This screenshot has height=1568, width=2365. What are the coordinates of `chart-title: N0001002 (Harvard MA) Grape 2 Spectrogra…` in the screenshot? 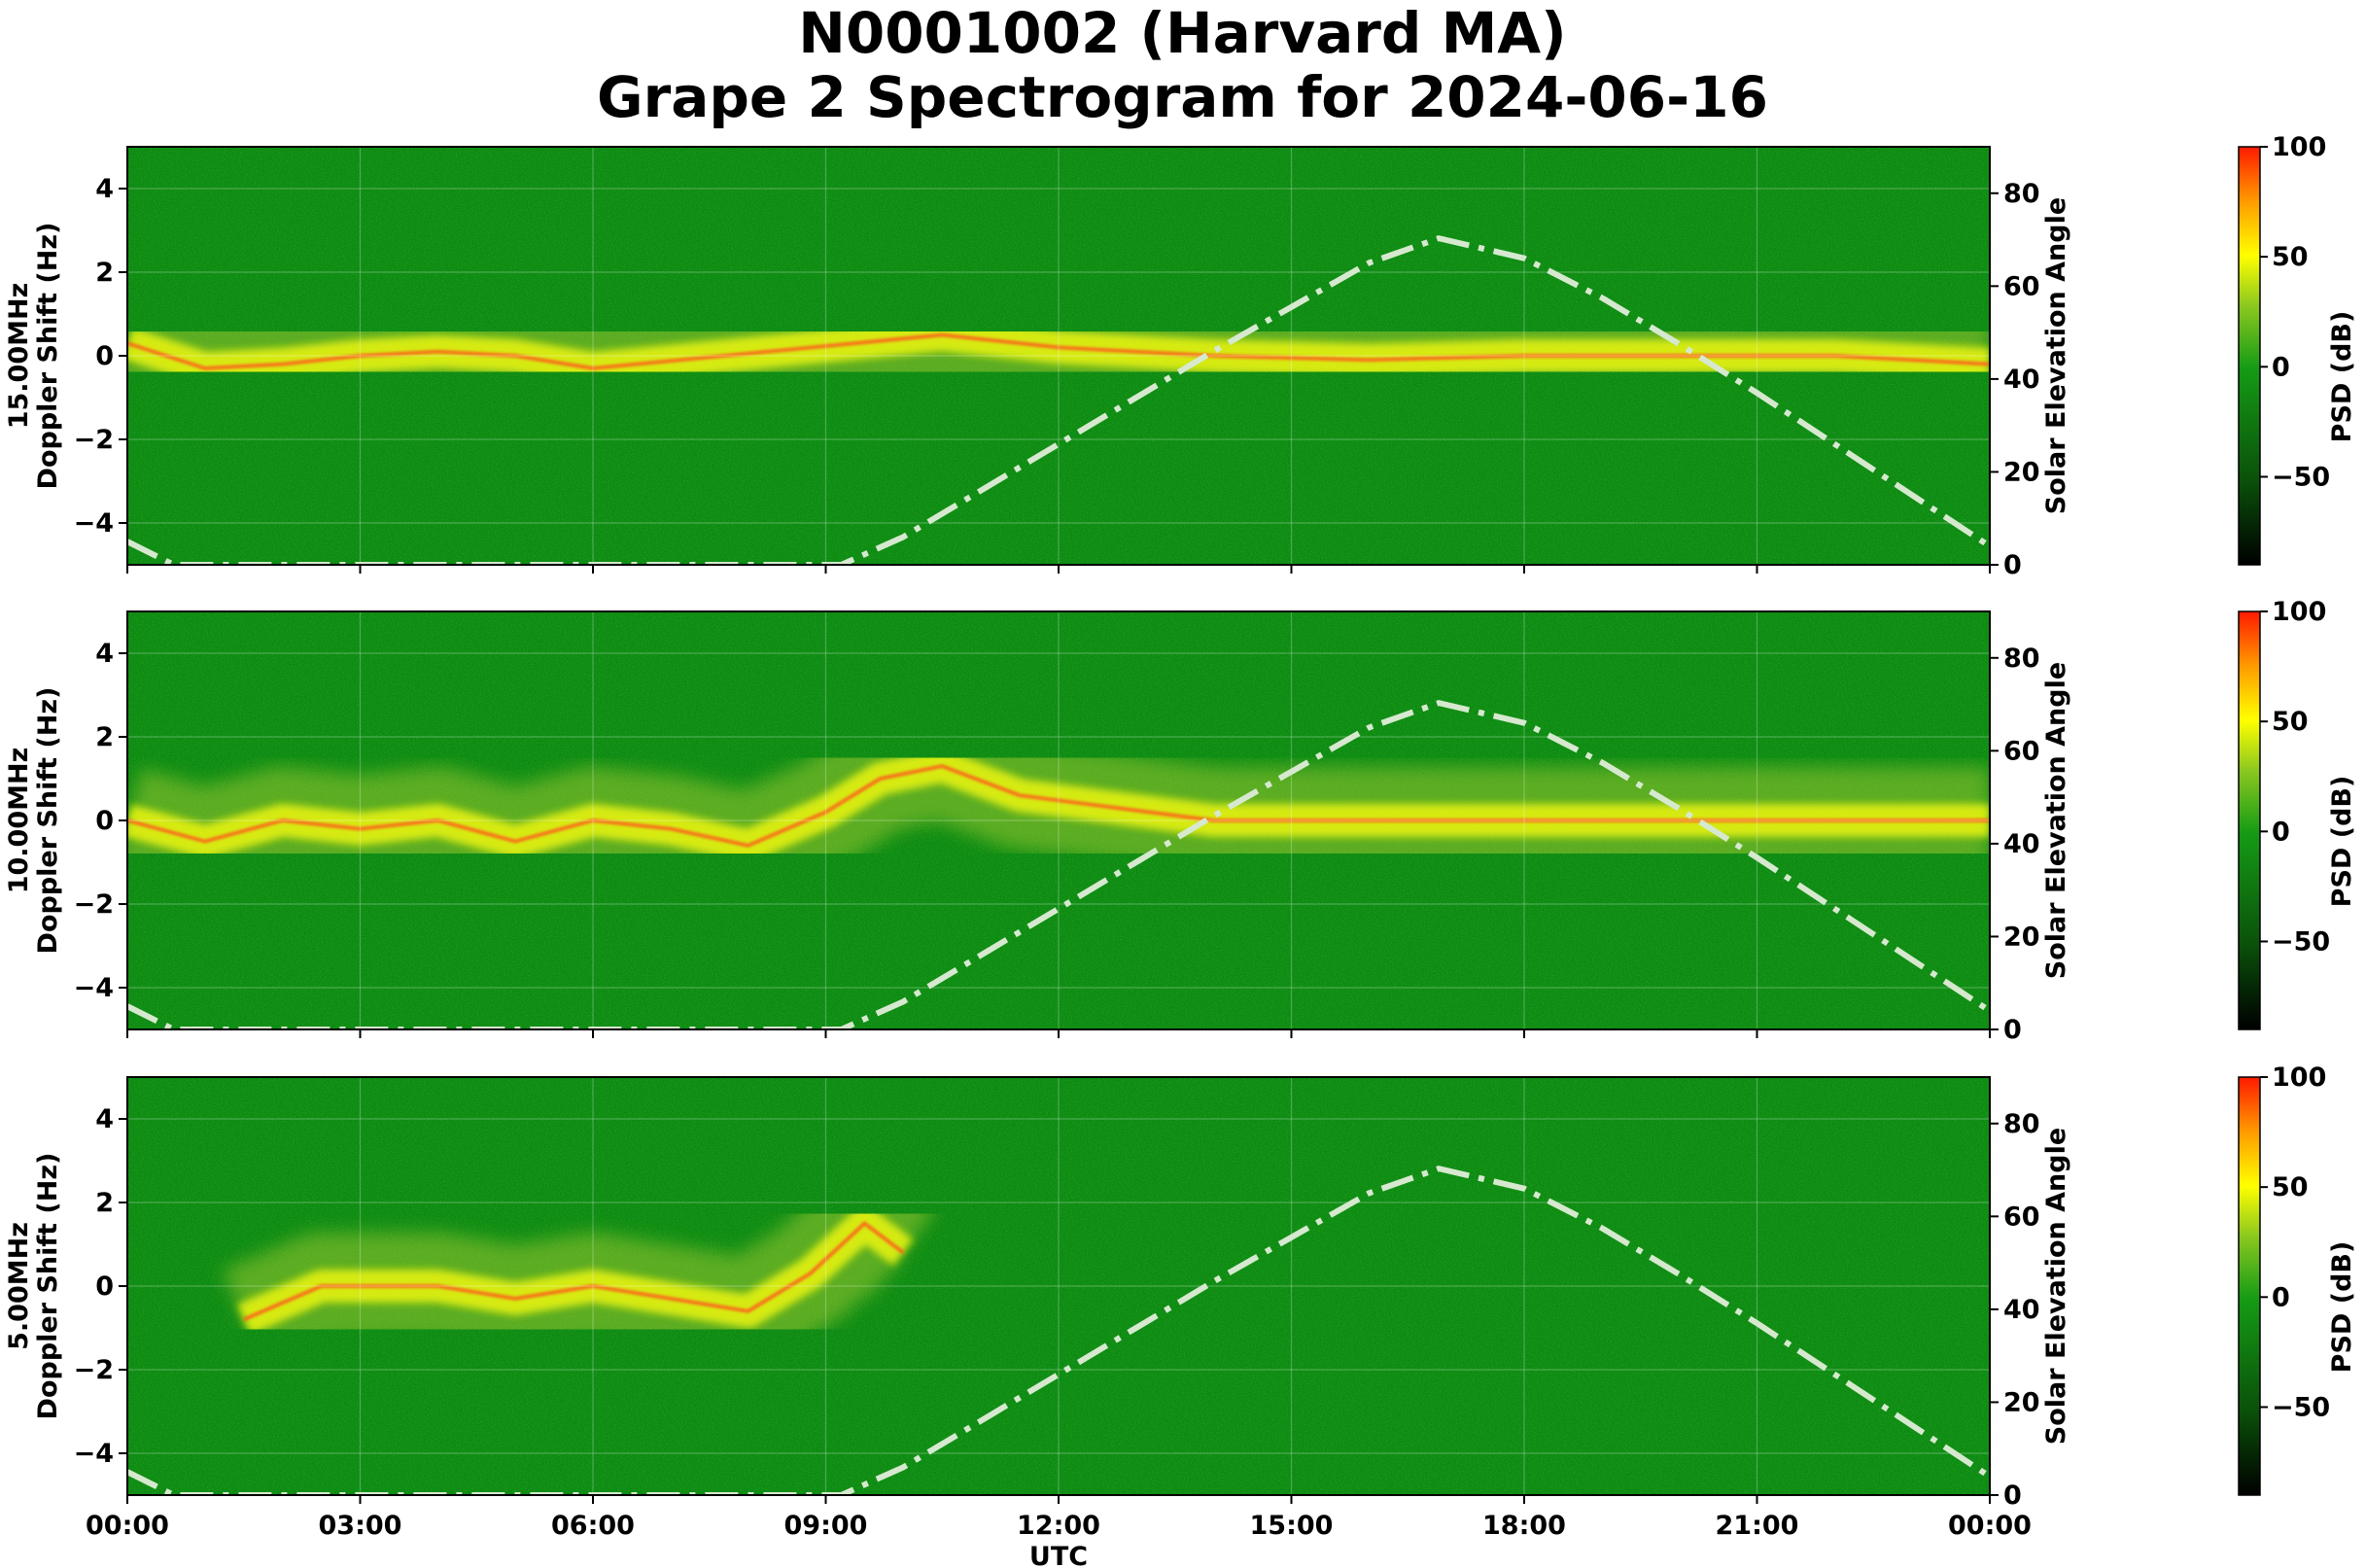 It's located at (1182, 68).